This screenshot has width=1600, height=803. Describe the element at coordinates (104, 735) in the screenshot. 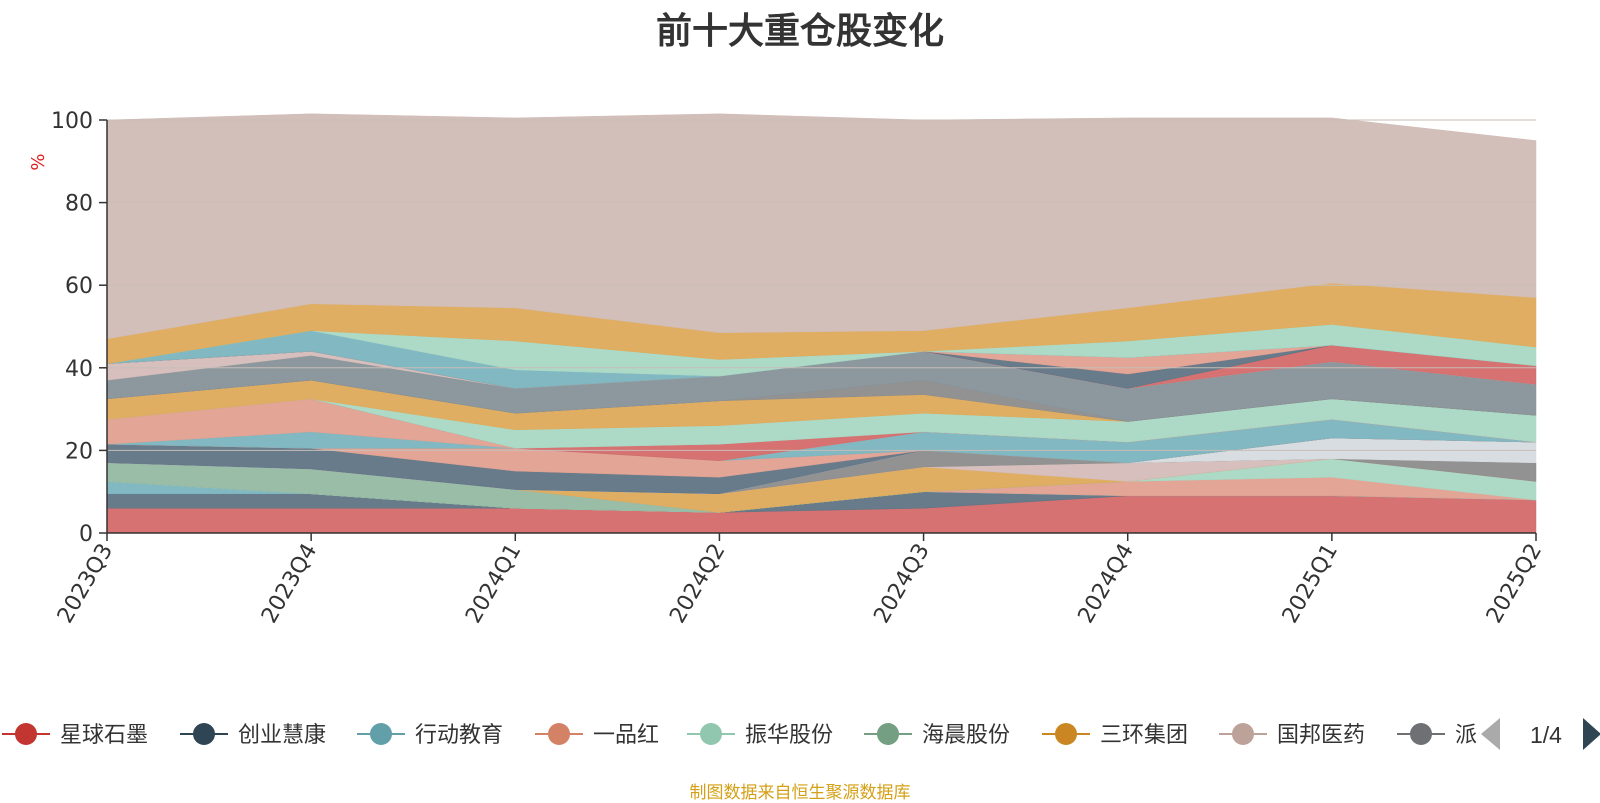

I see `legend-item-label: 星球石墨` at that location.